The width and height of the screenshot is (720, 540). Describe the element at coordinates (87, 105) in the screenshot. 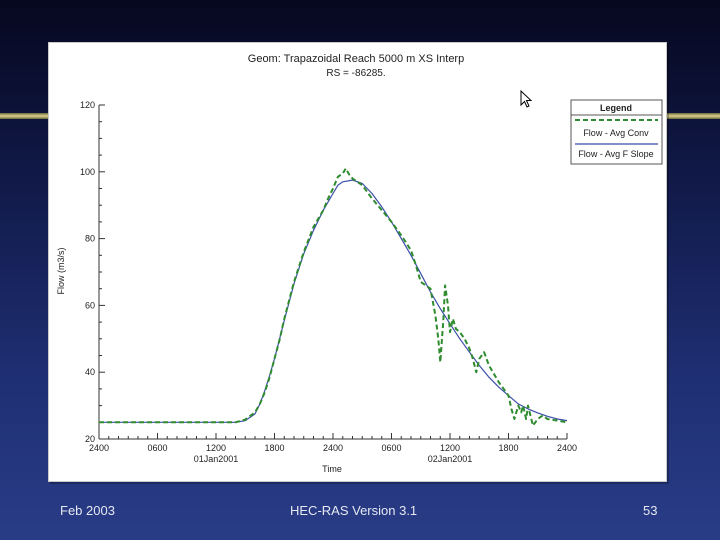

I see `y-tick-label: 120` at that location.